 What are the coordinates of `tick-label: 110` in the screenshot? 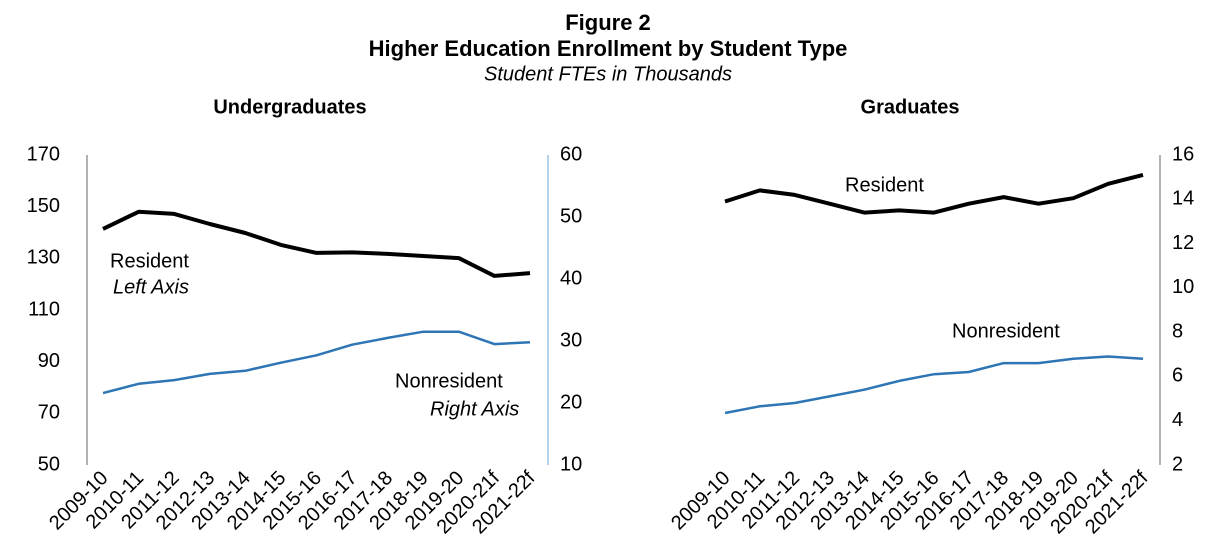 It's located at (44, 309).